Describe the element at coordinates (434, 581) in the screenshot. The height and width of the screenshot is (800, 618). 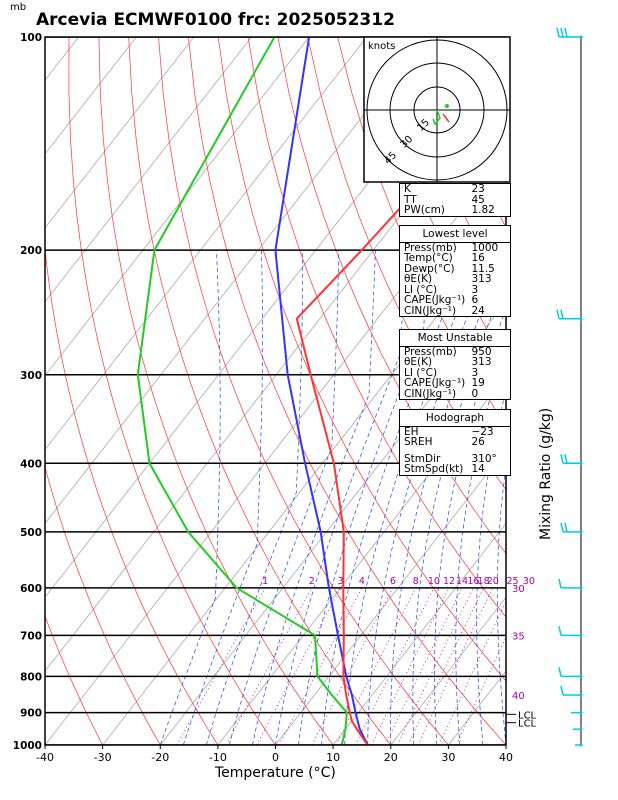
I see `mixing-ratio-label: 10` at that location.